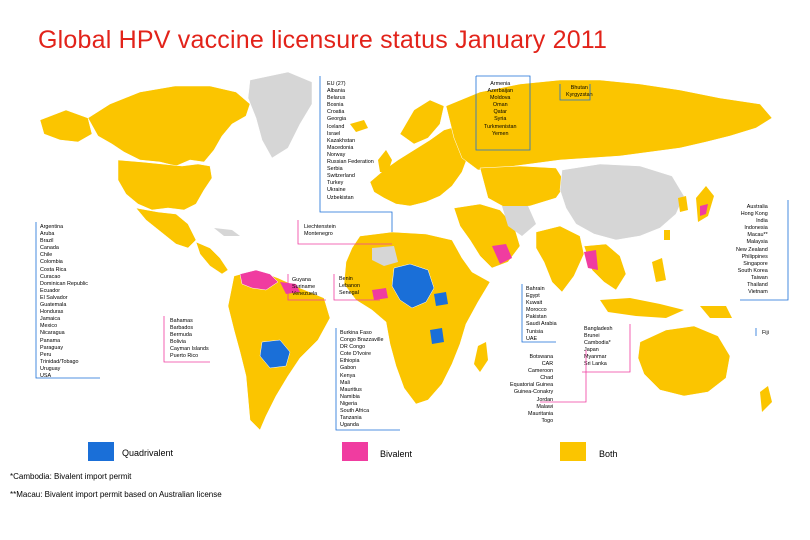 This screenshot has height=540, width=810. What do you see at coordinates (46, 354) in the screenshot?
I see `country-label: Peru` at bounding box center [46, 354].